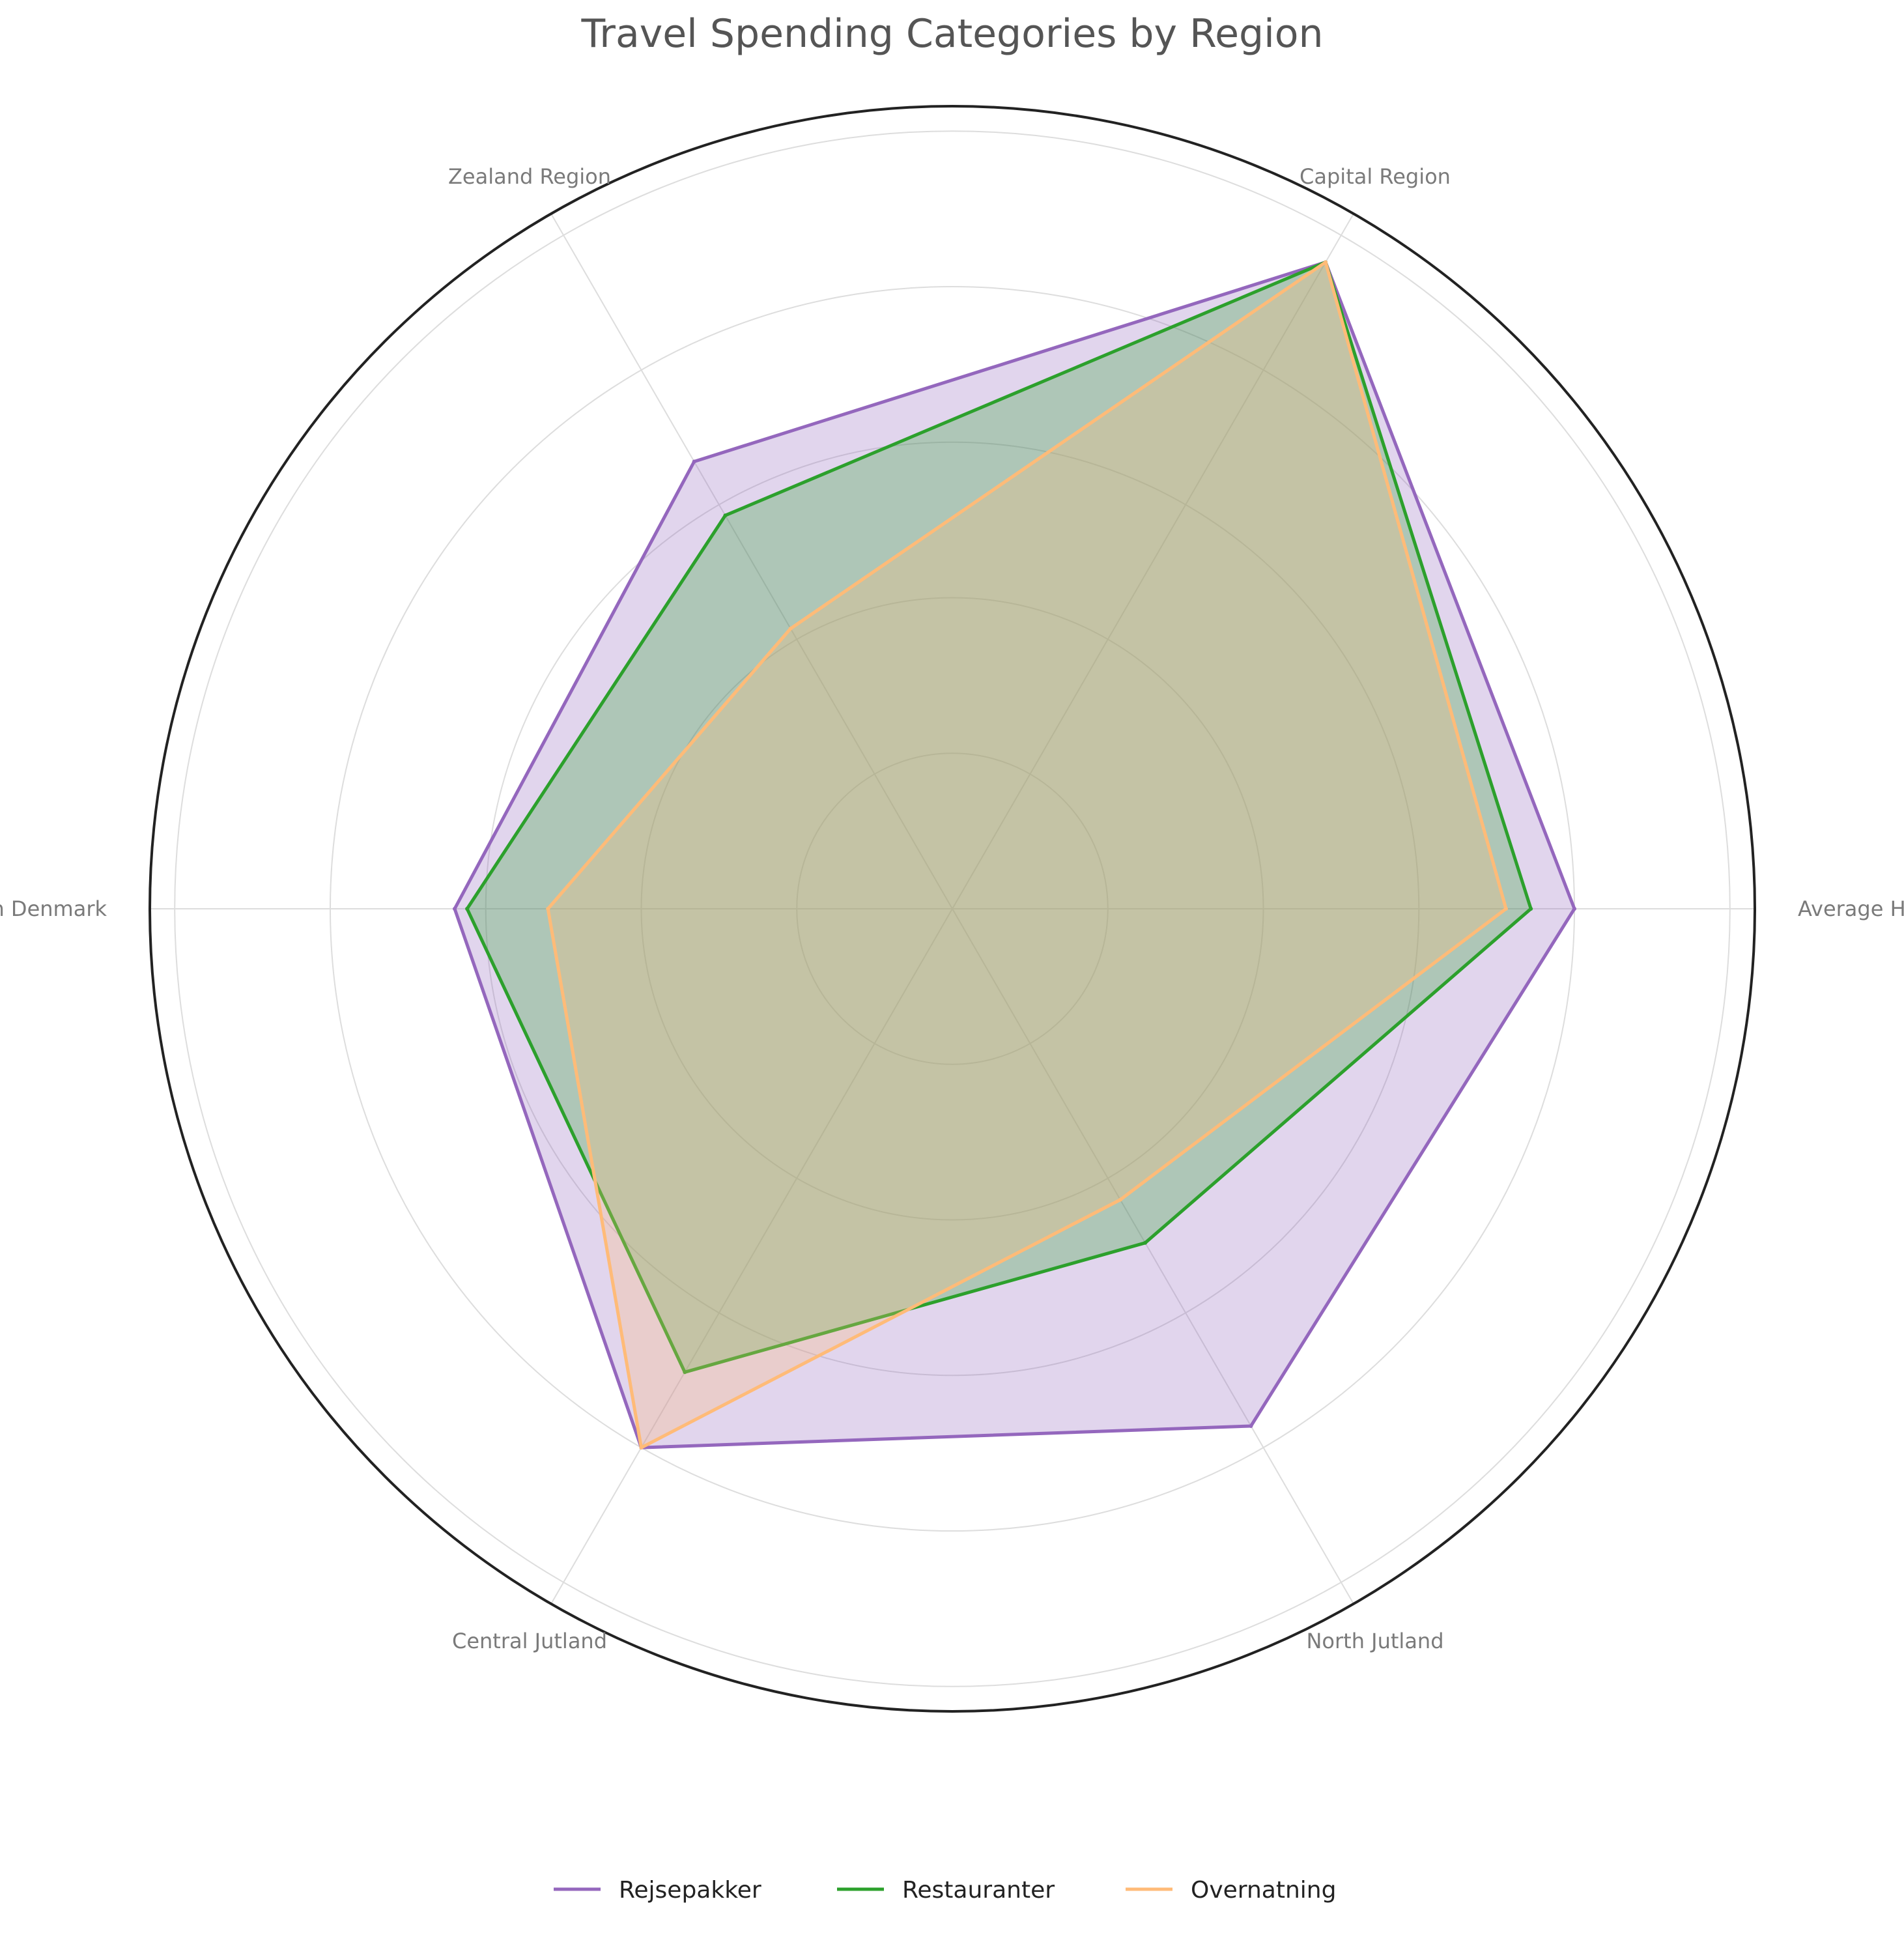  Describe the element at coordinates (529, 1641) in the screenshot. I see `axis-label: Central Jutland` at that location.